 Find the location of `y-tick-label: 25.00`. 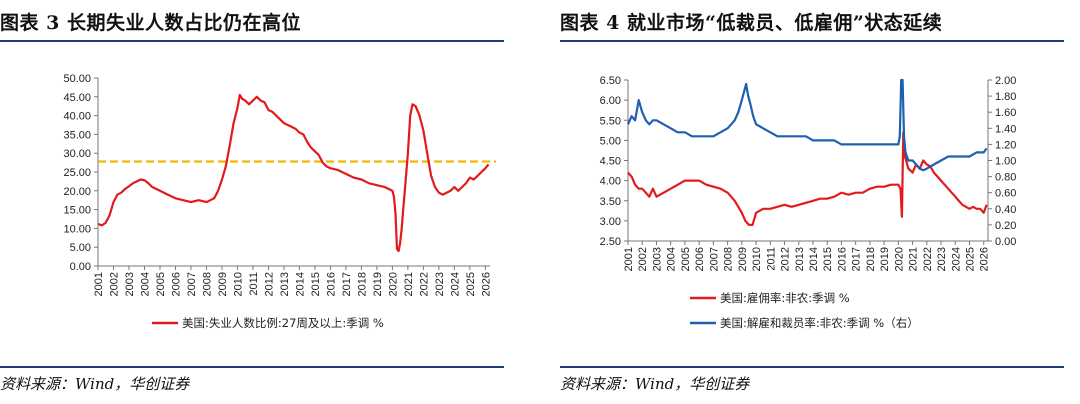

y-tick-label: 25.00 is located at coordinates (77, 173).